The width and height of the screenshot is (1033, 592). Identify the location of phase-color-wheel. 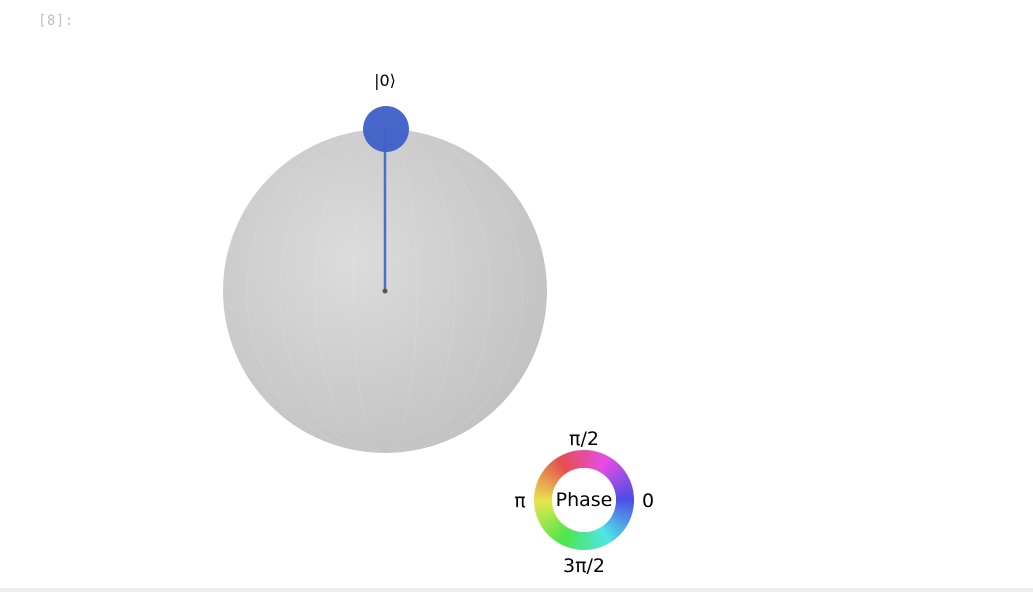
(584, 500).